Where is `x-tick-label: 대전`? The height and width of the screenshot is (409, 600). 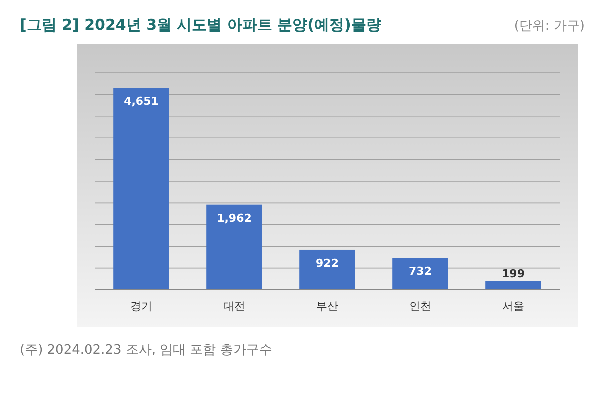 x-tick-label: 대전 is located at coordinates (235, 306).